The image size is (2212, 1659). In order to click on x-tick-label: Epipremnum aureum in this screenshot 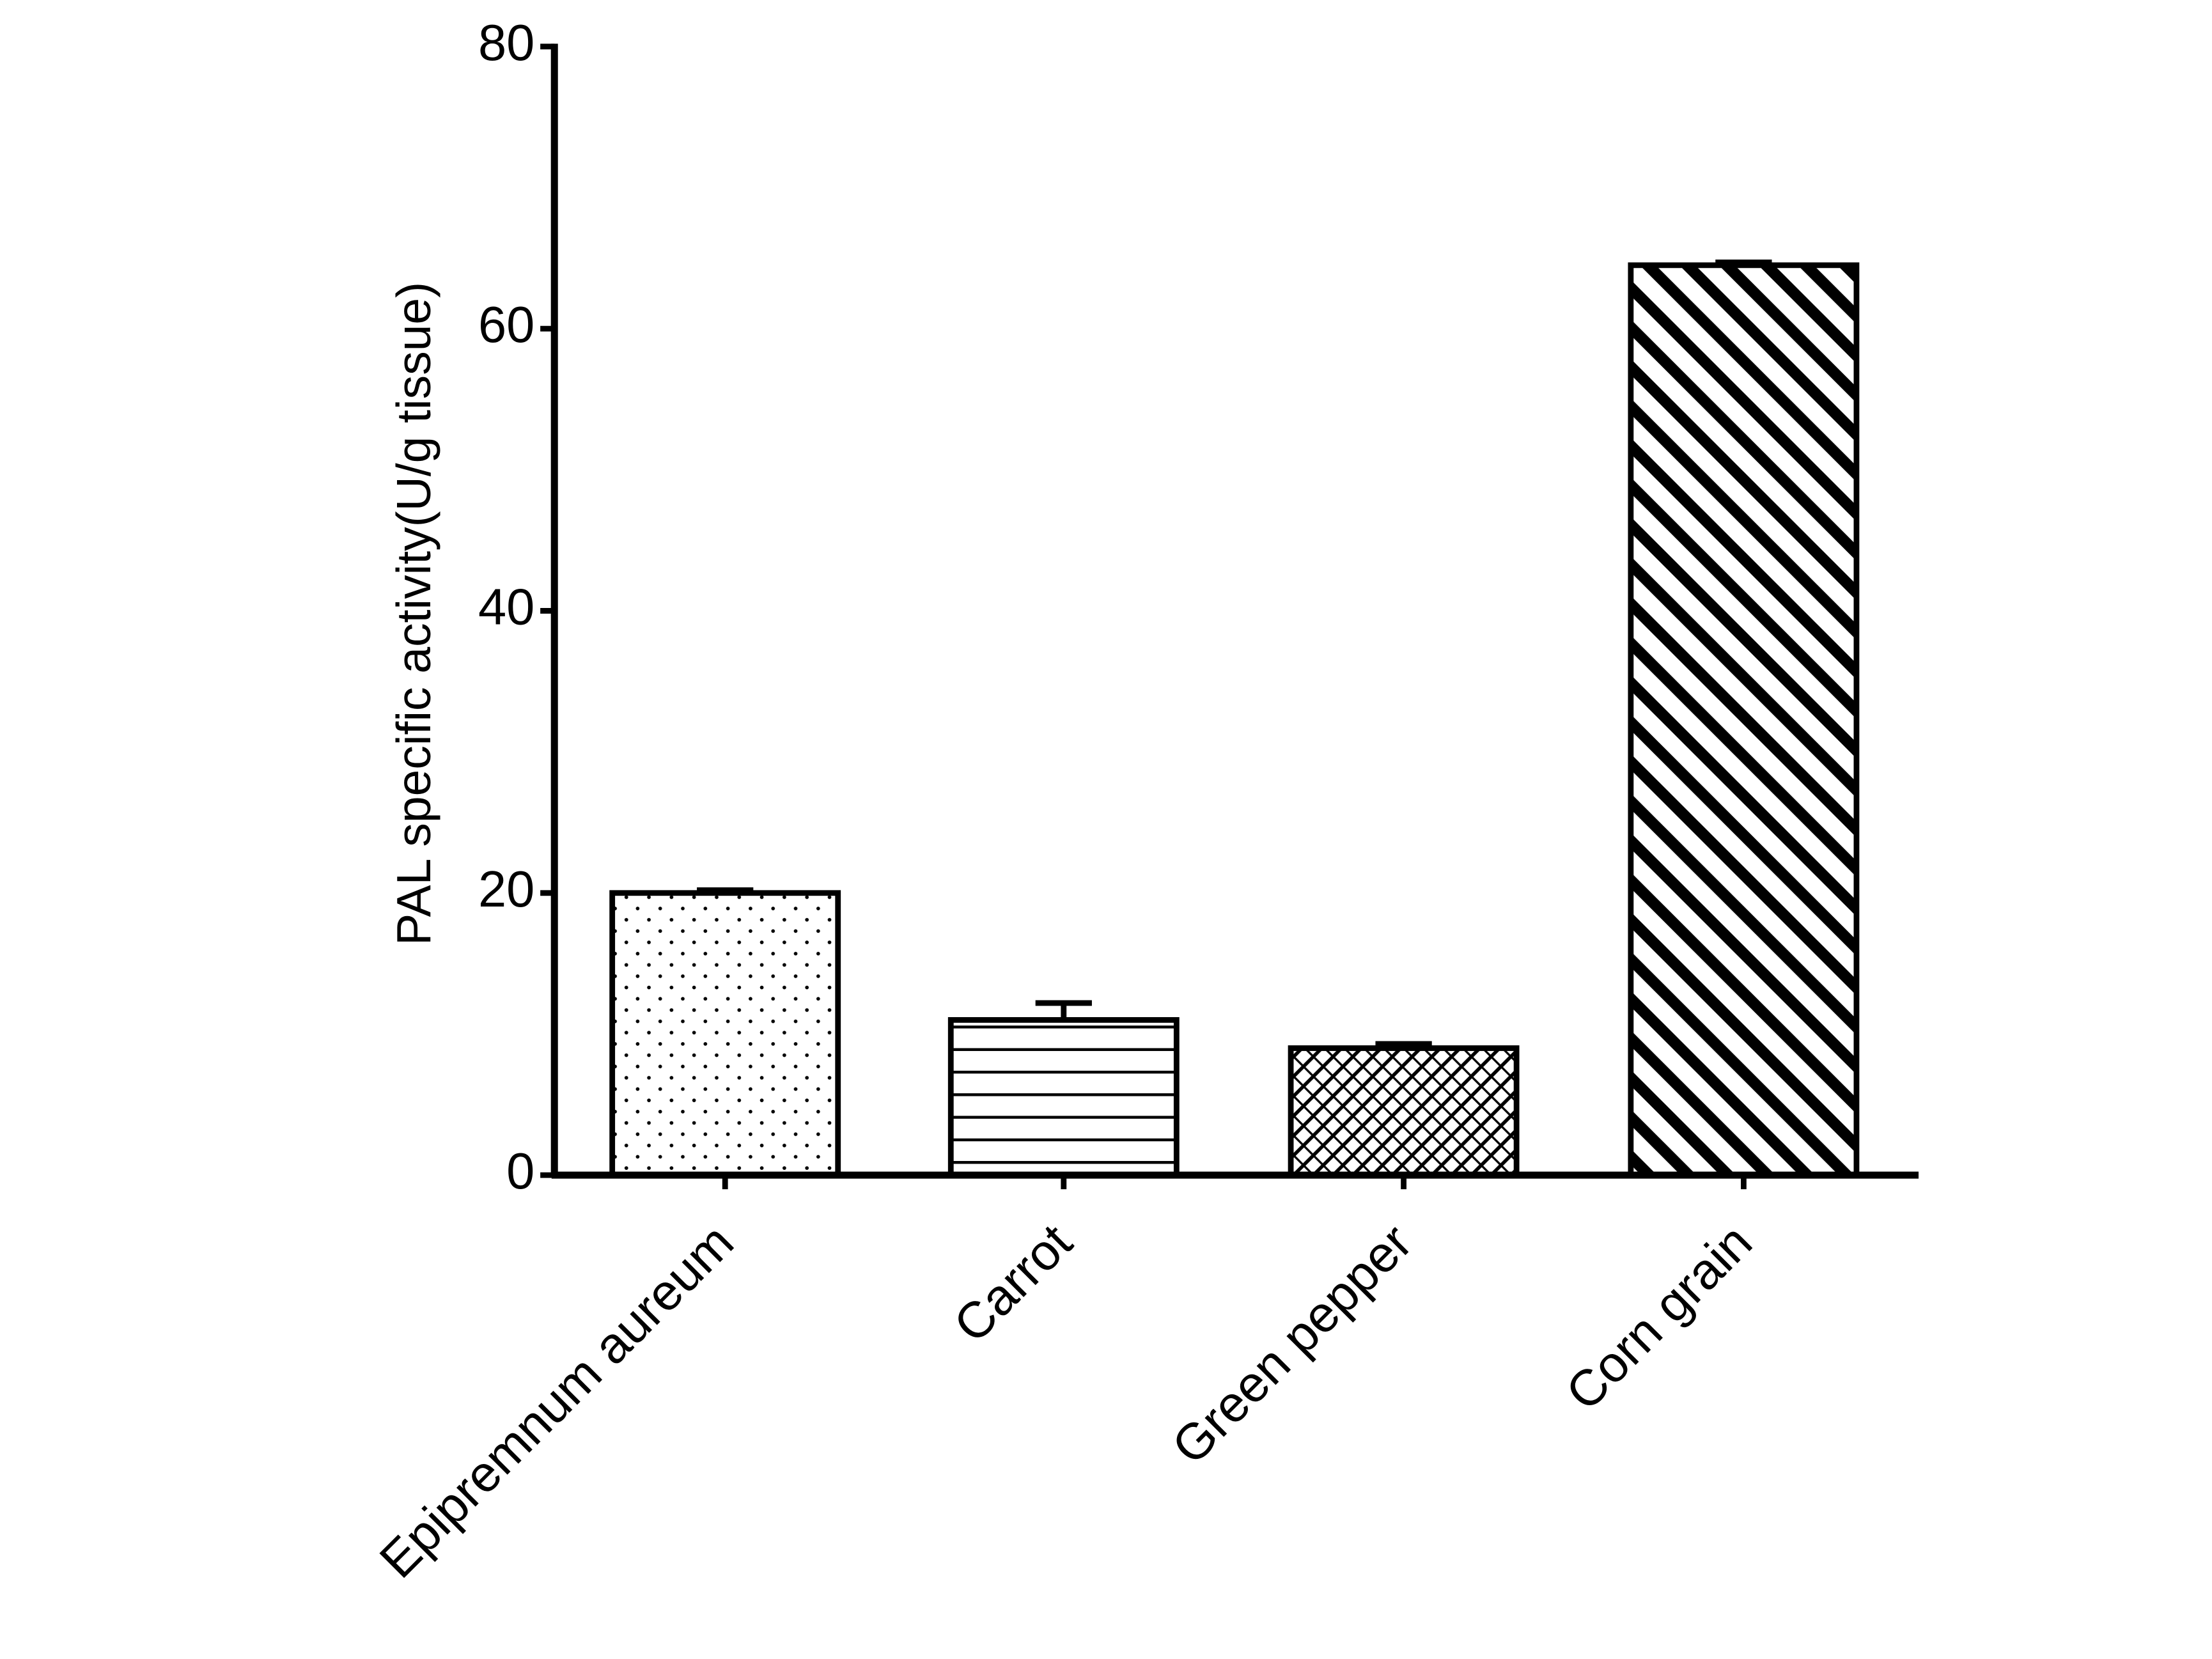, I will do `click(556, 1401)`.